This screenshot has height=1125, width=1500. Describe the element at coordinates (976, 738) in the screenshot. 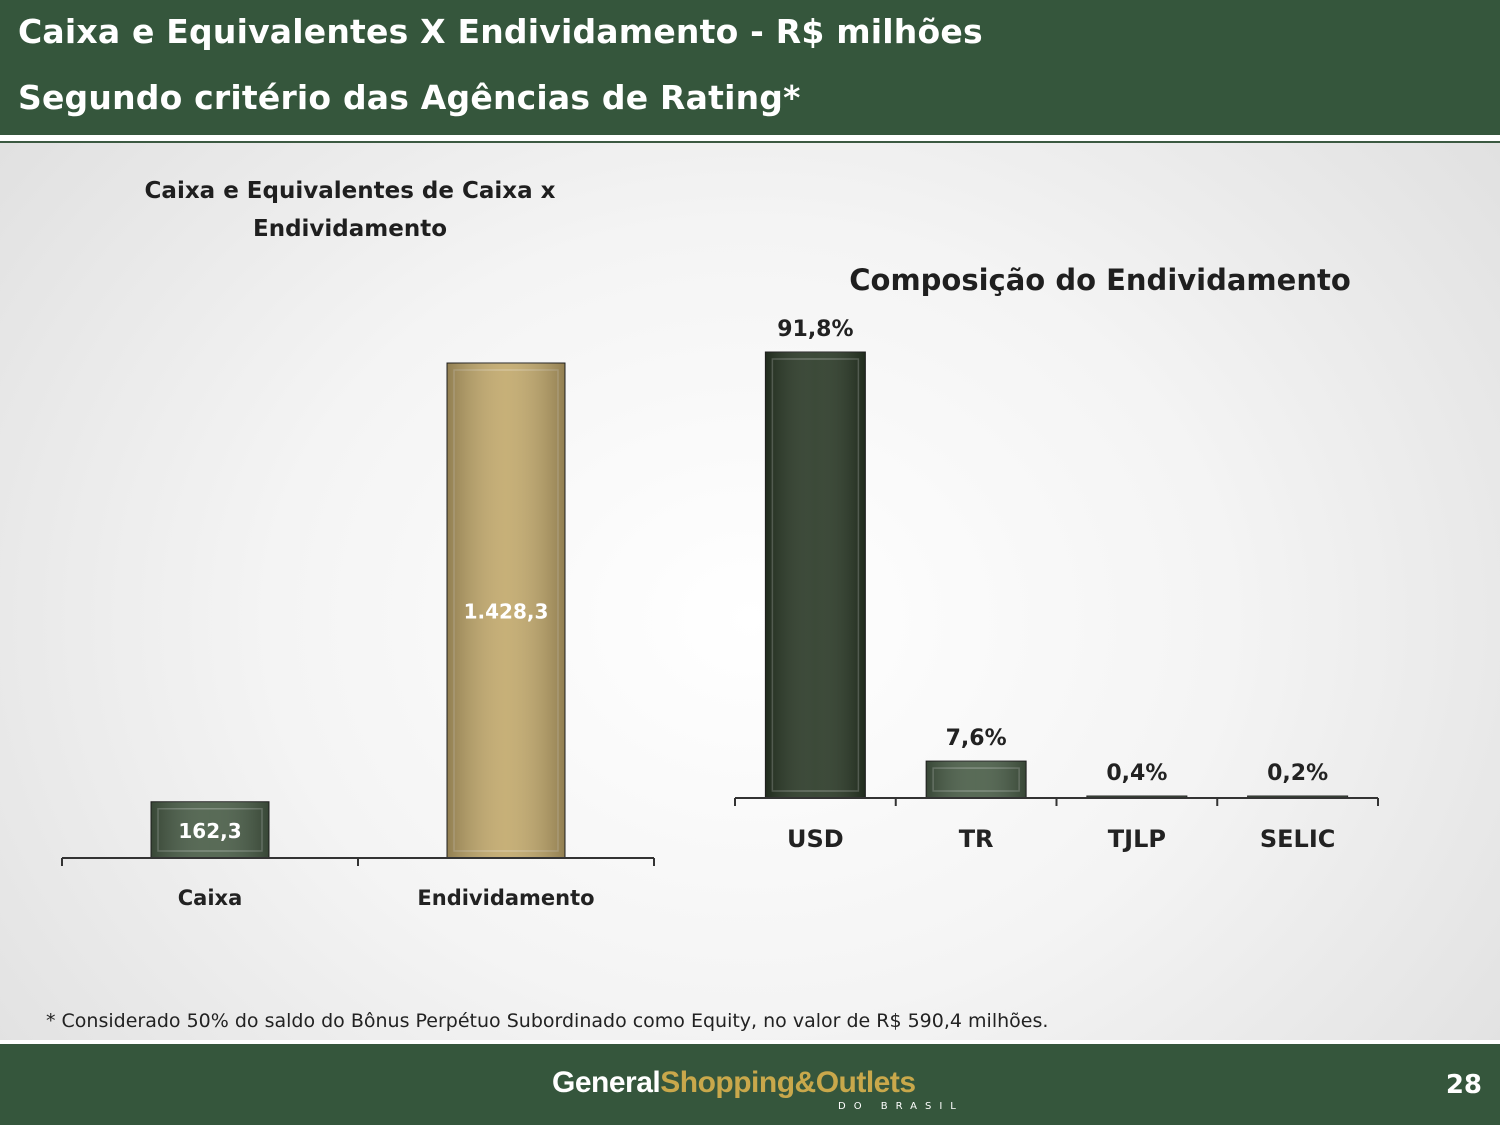

I see `c2-data-label-tr: 7,6%` at that location.